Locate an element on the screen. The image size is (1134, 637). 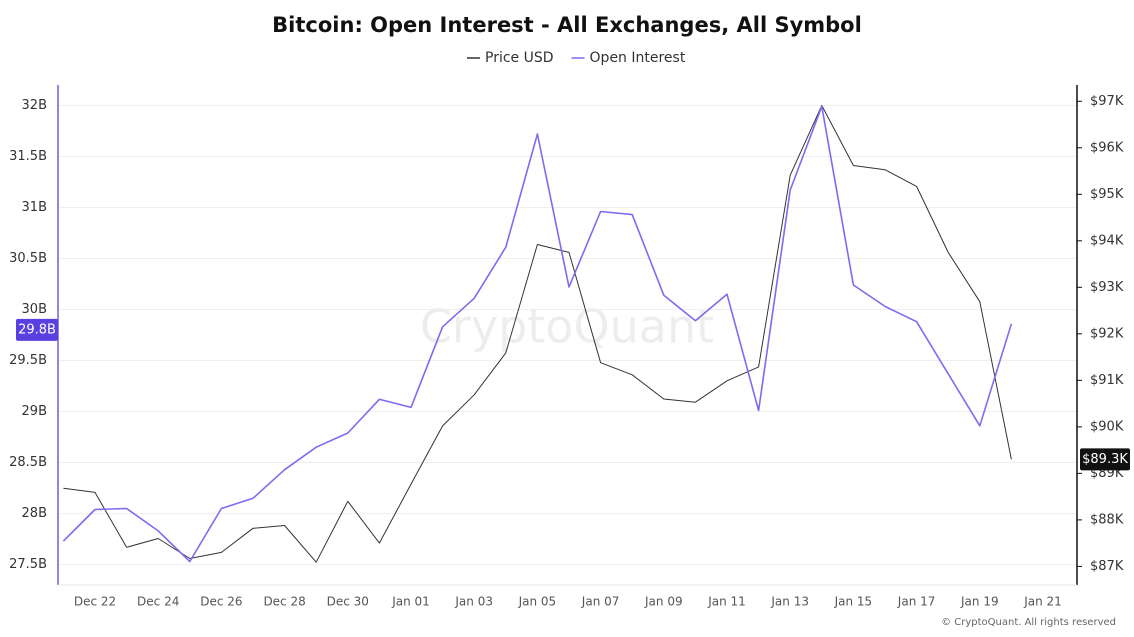
y-tick-label: 30.5B is located at coordinates (28, 258).